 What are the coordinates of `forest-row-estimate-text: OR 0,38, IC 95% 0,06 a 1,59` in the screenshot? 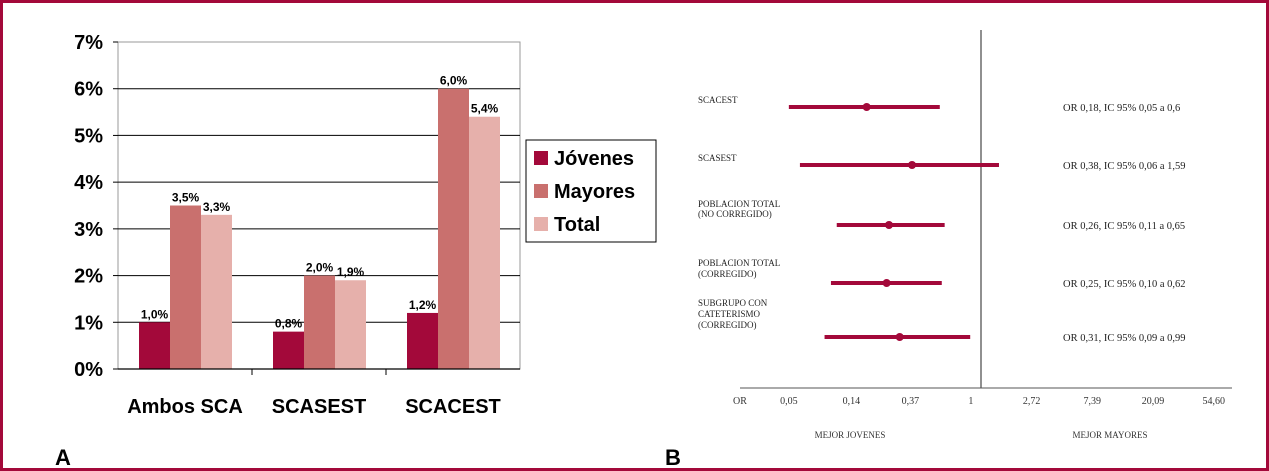 It's located at (1124, 166).